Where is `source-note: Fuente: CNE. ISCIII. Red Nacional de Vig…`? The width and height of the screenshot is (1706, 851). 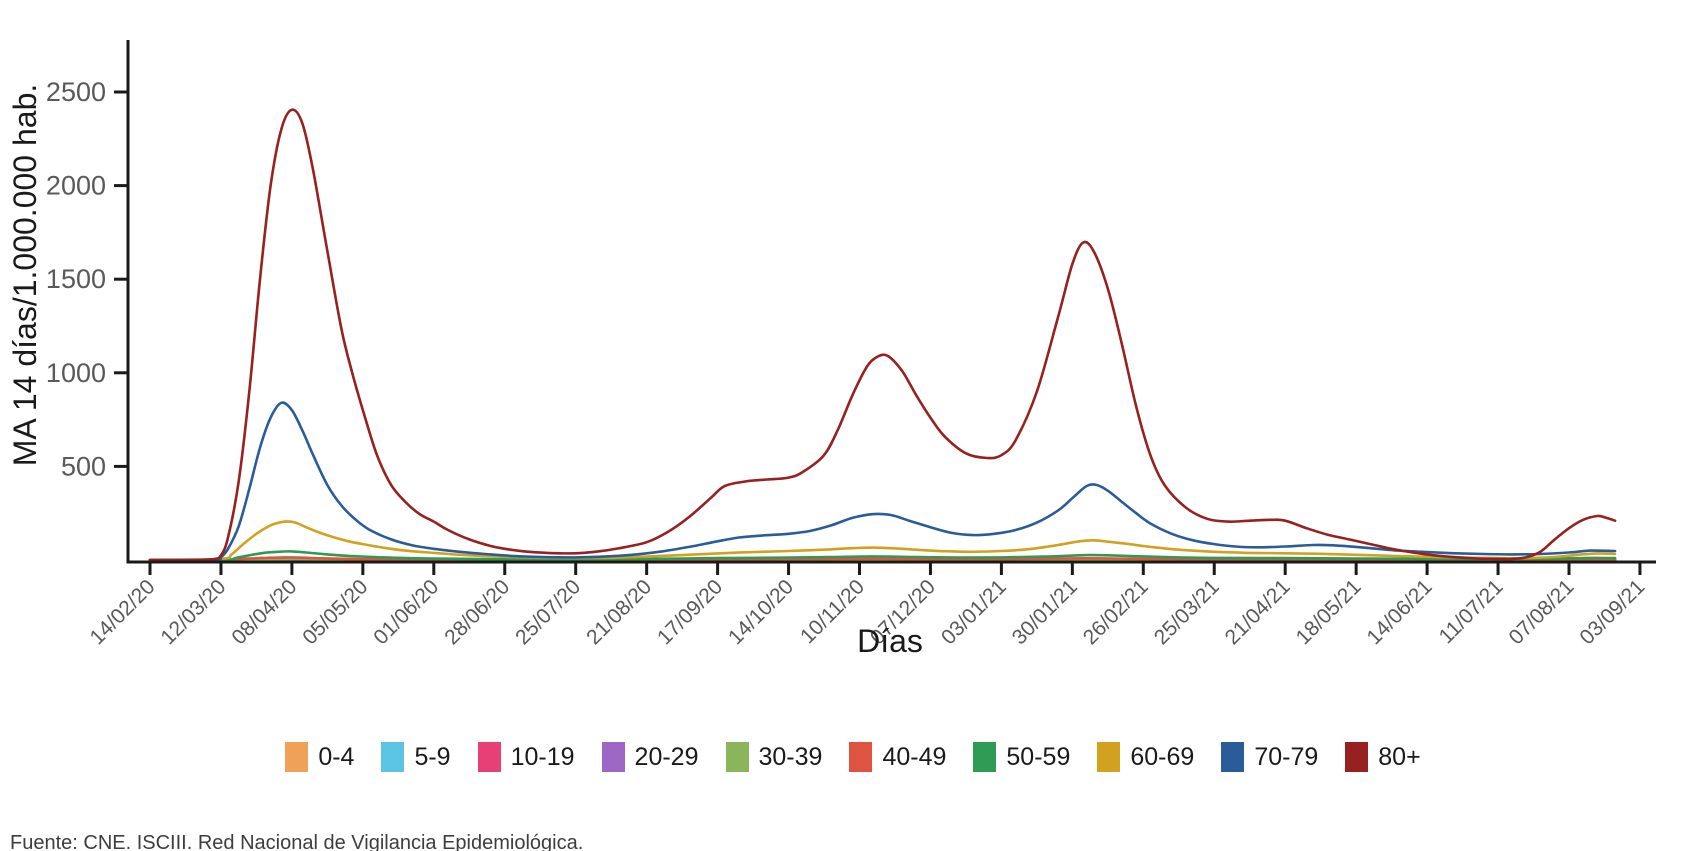
source-note: Fuente: CNE. ISCIII. Red Nacional de Vig… is located at coordinates (297, 841).